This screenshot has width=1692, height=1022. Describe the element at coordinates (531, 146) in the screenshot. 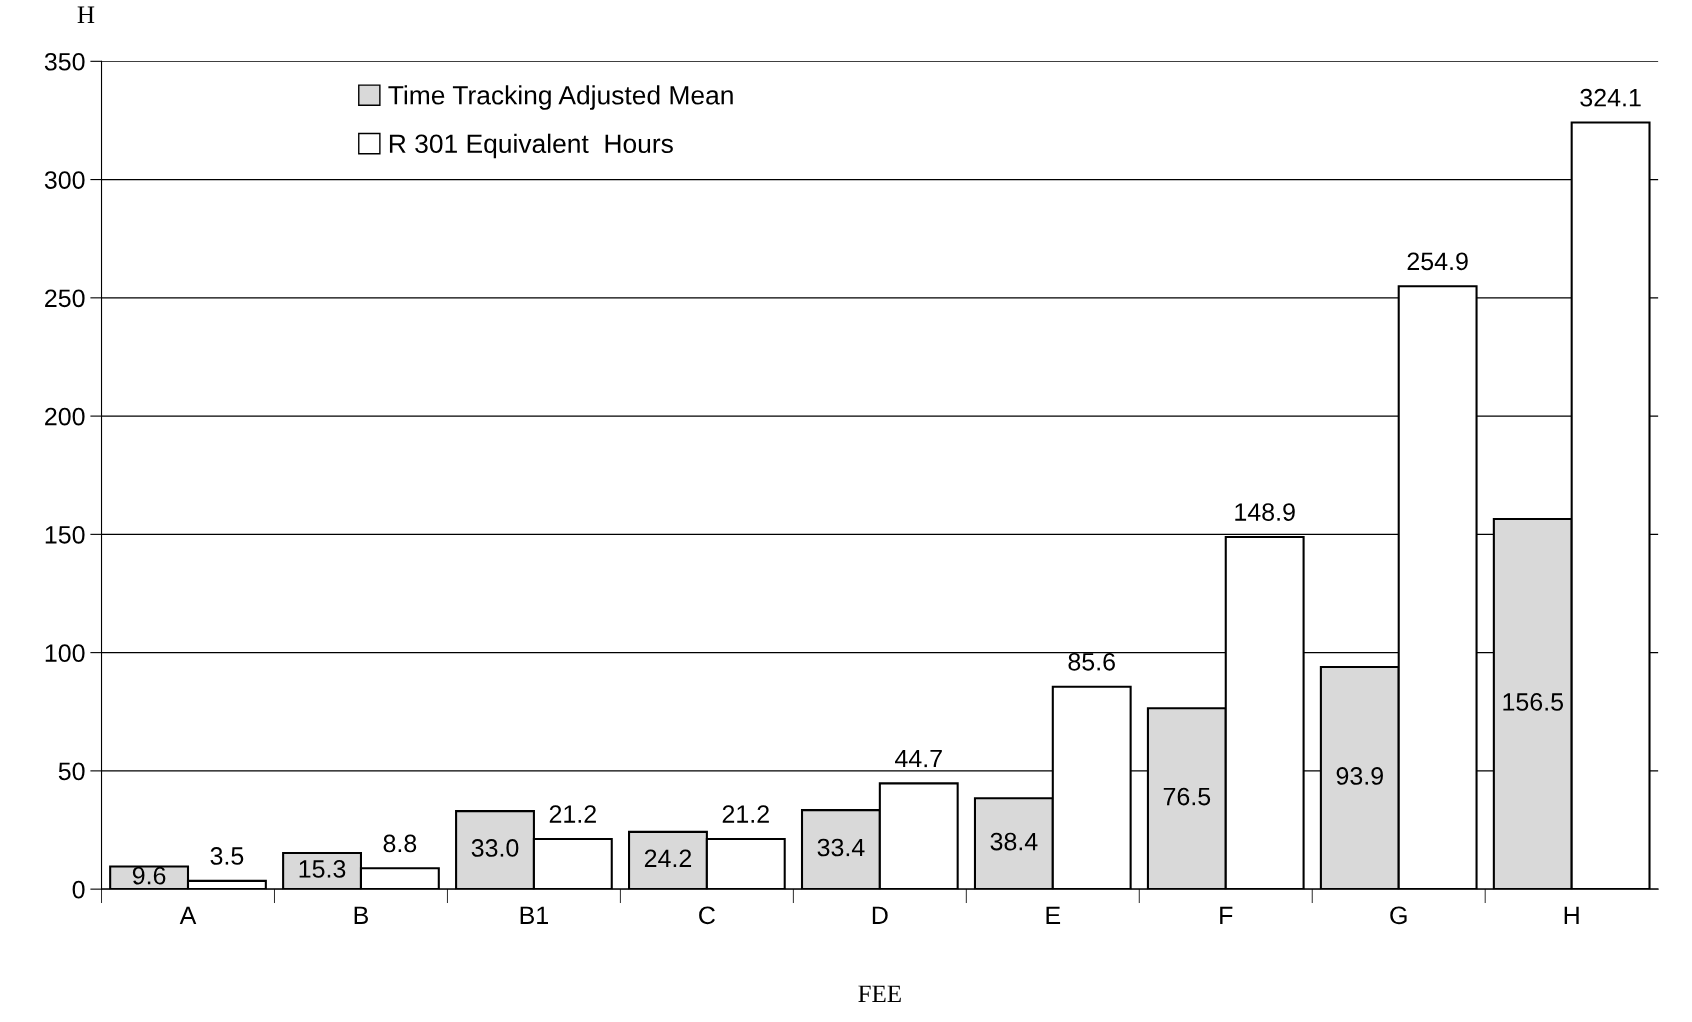

I see `legend-label: R 301 Equivalent Hours` at that location.